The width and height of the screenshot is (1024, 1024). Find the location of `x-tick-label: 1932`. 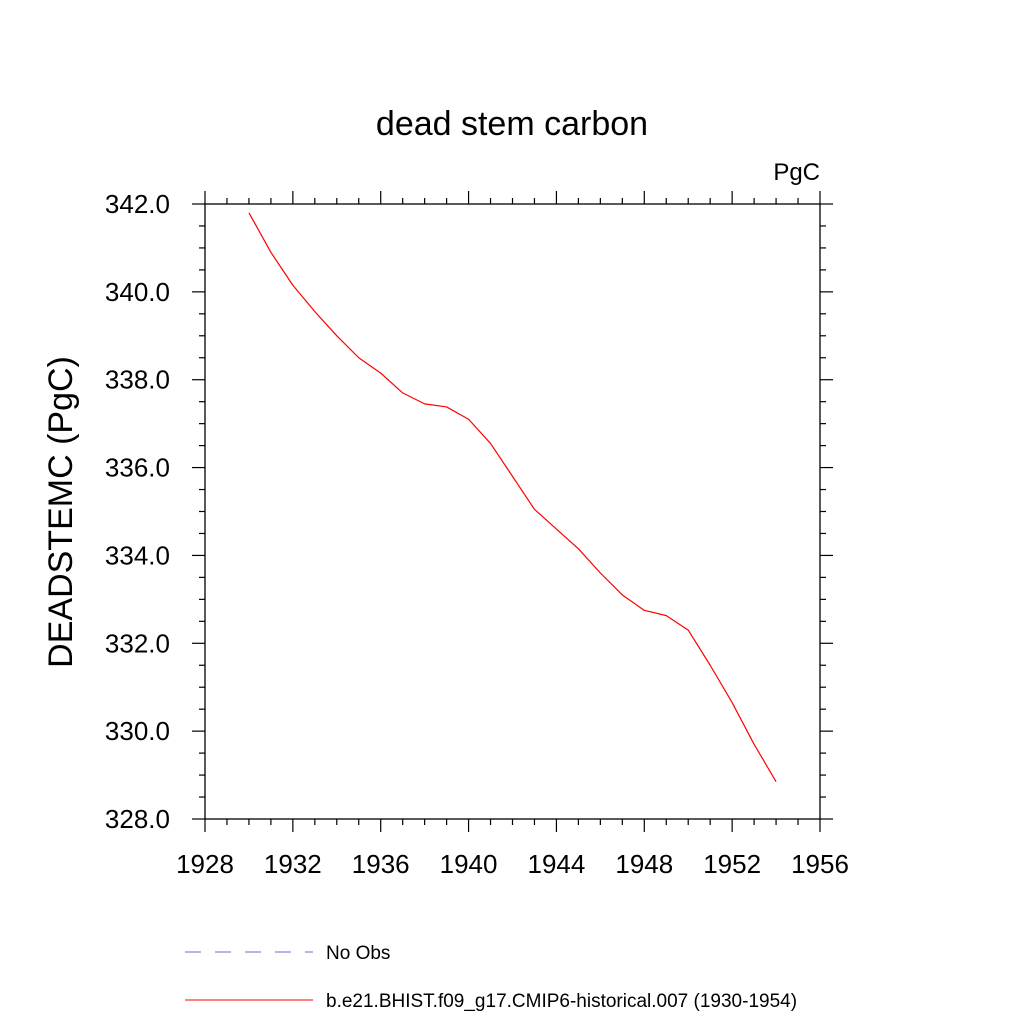

x-tick-label: 1932 is located at coordinates (293, 864).